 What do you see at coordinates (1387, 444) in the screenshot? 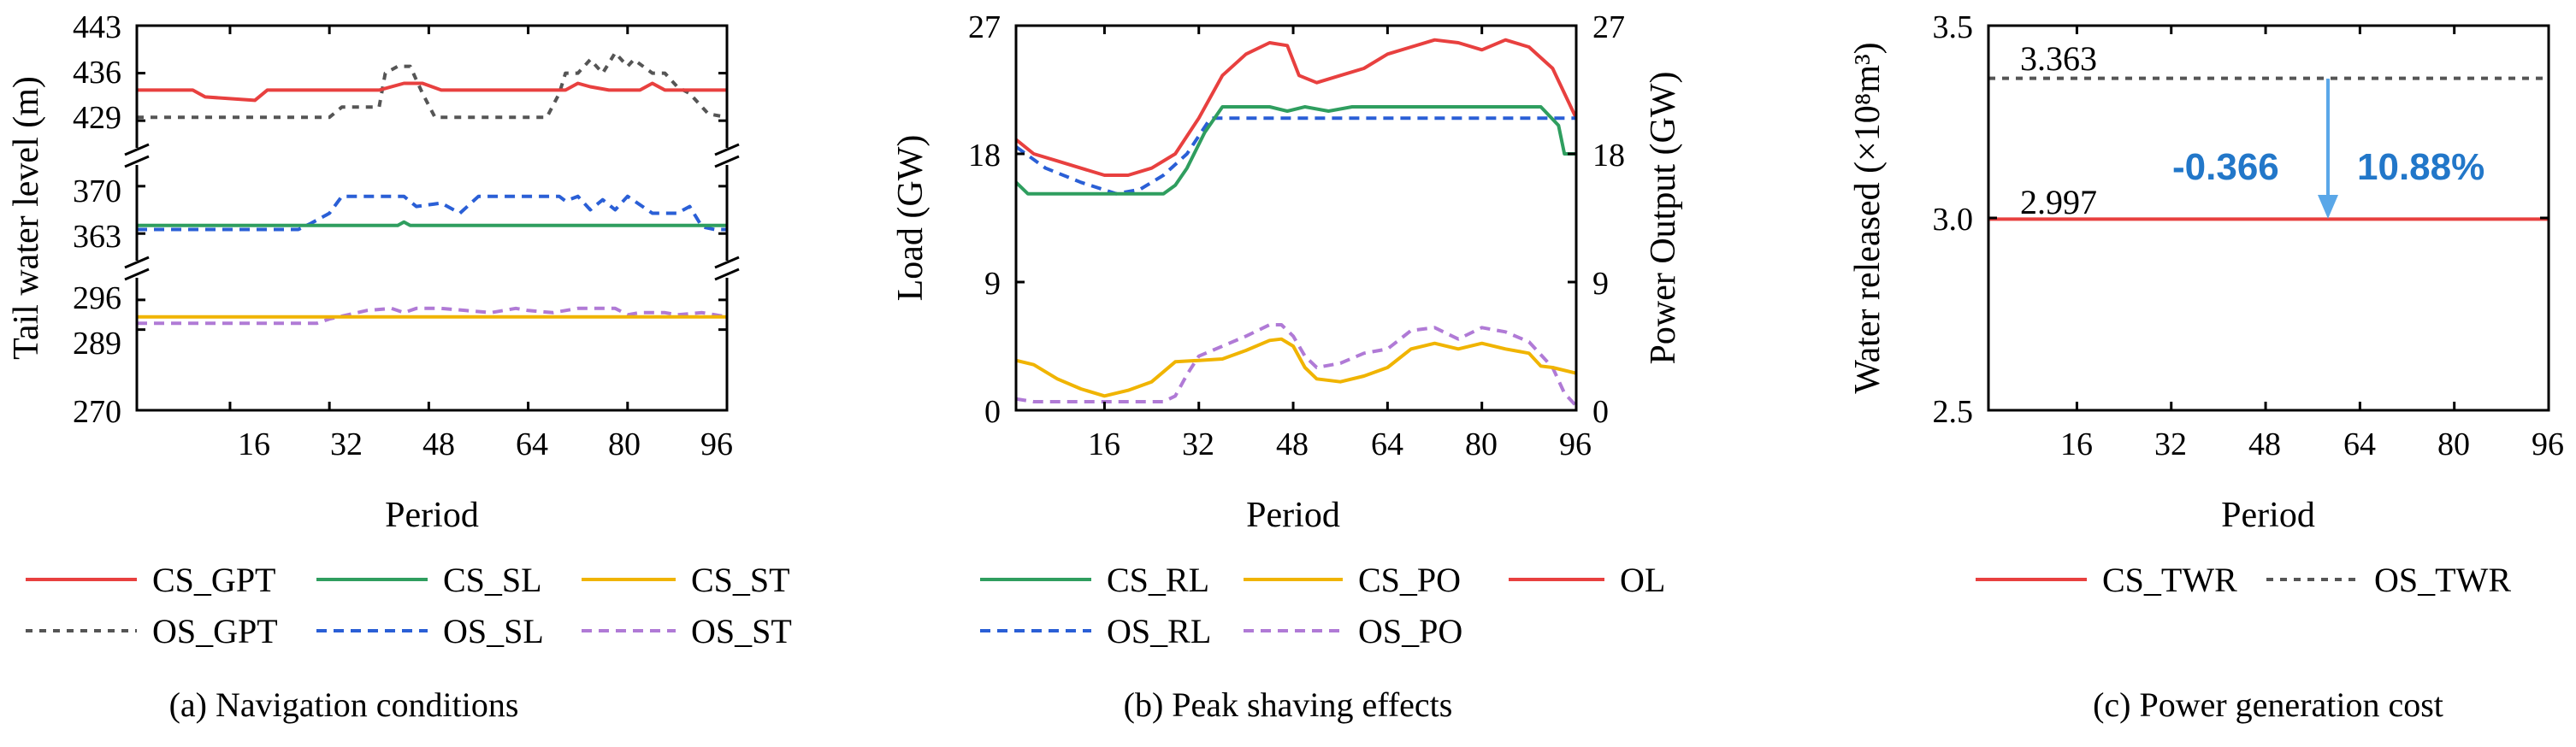
I see `panel-b-x-tick-64: 64` at bounding box center [1387, 444].